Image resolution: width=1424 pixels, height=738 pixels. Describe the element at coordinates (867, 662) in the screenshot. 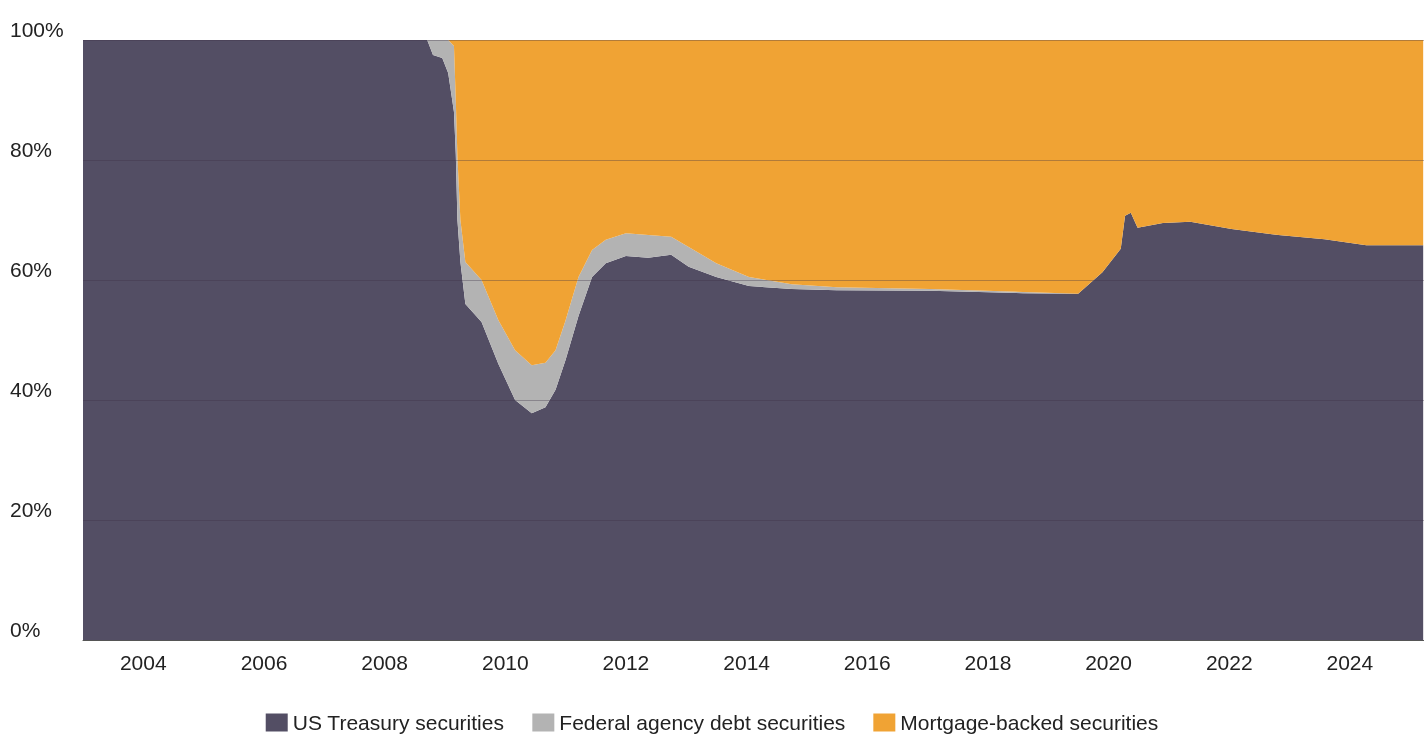

I see `x-tick-label: 2016` at that location.